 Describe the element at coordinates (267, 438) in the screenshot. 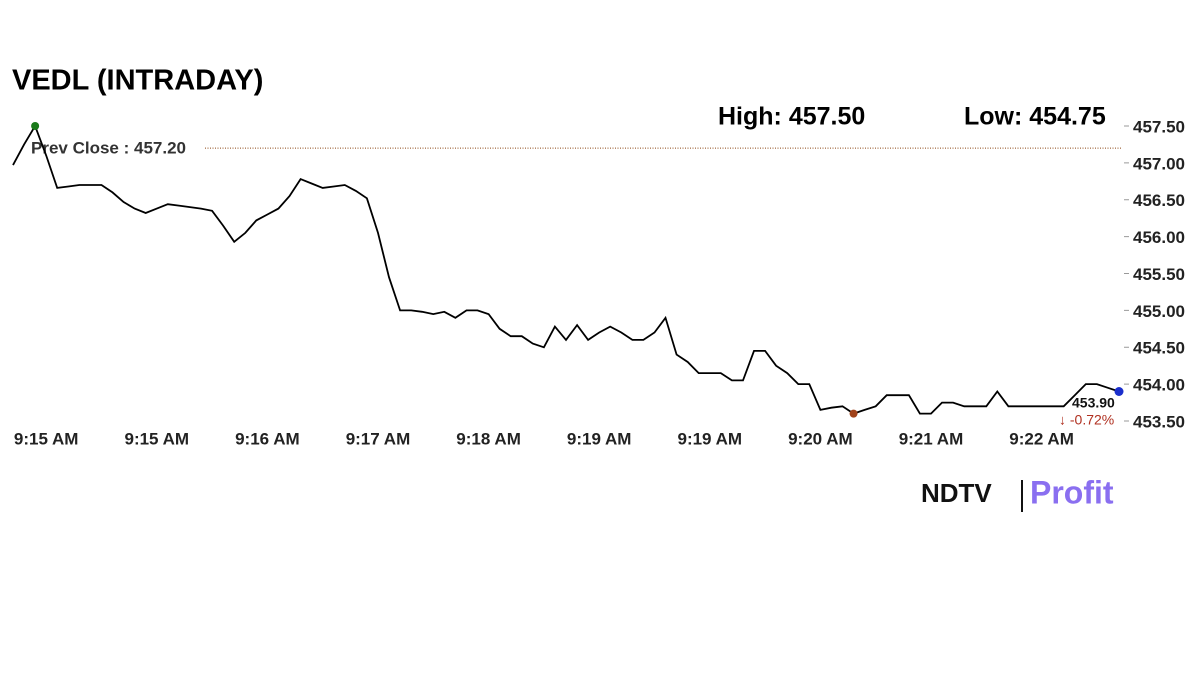

I see `x-tick-label: 9:16 AM` at that location.